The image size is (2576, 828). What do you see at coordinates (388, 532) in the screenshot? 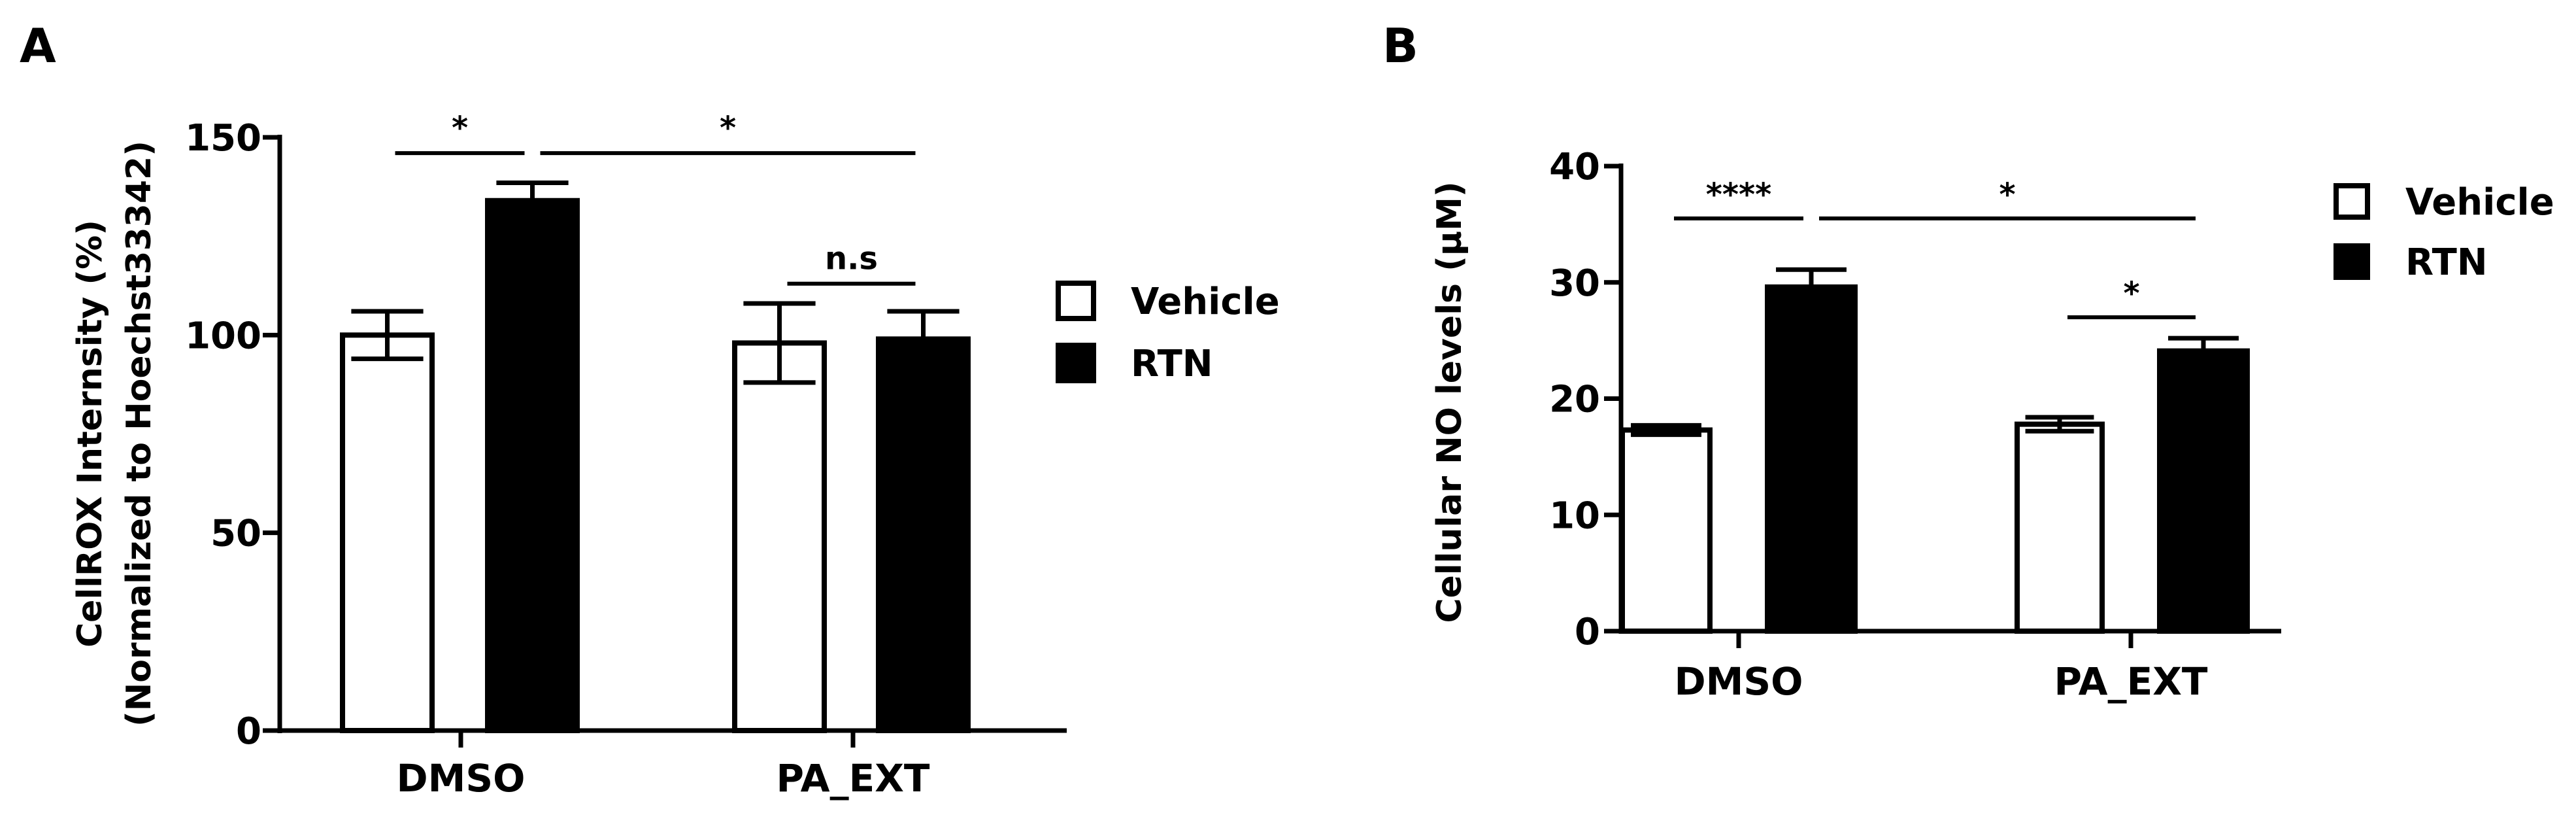
I see `bar-a-dmso-vehicle` at bounding box center [388, 532].